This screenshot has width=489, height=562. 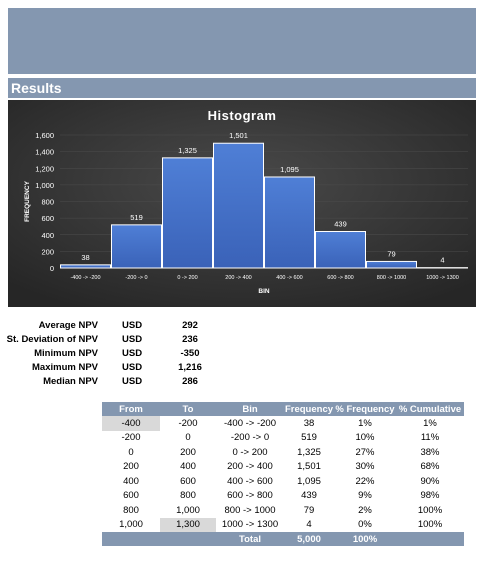 I want to click on cell-frequency: 4, so click(x=309, y=525).